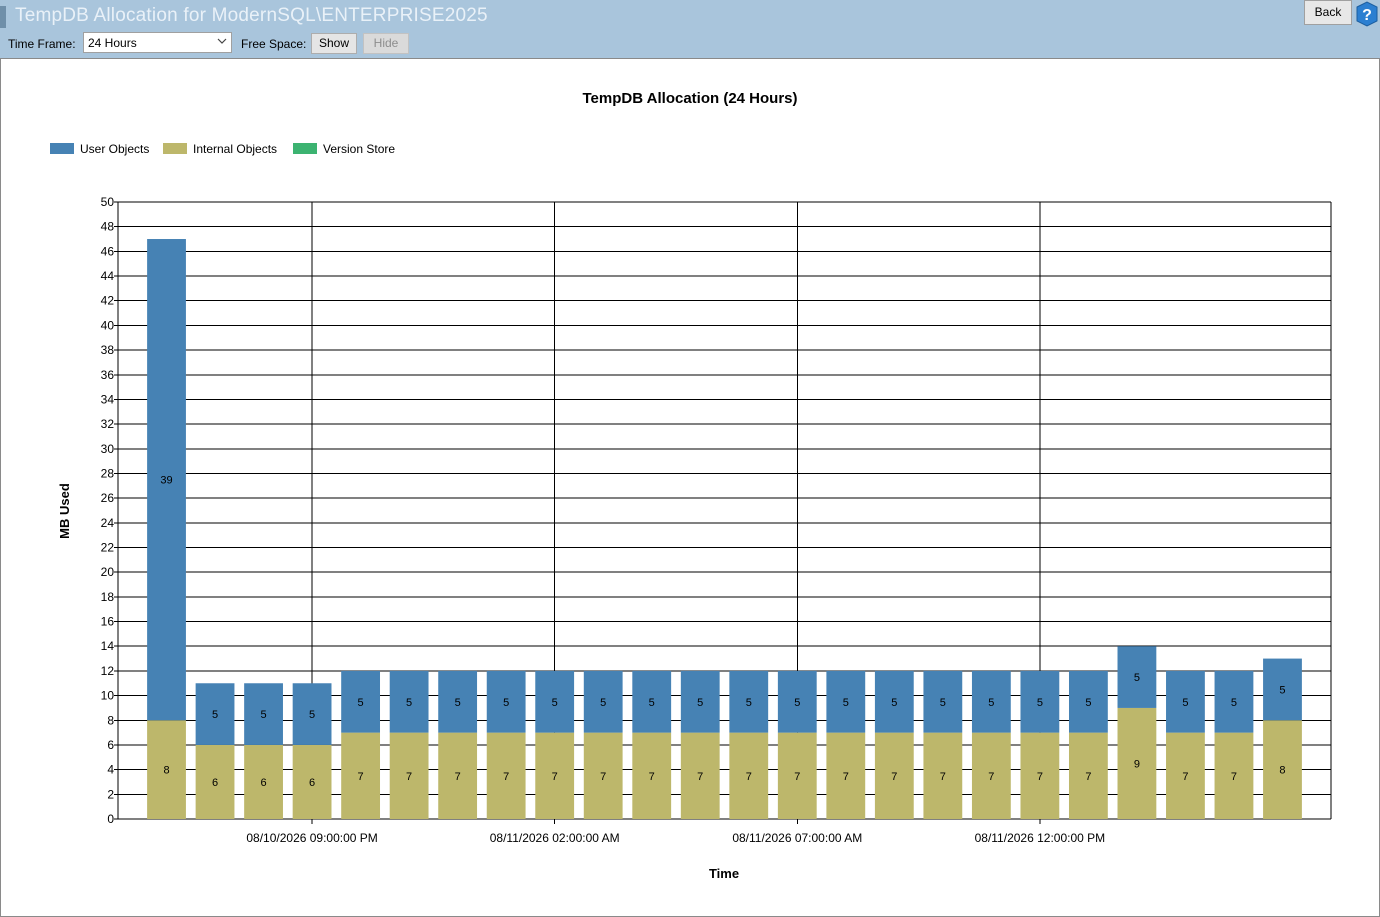 The width and height of the screenshot is (1380, 917). Describe the element at coordinates (108, 325) in the screenshot. I see `y-tick-label: 40` at that location.